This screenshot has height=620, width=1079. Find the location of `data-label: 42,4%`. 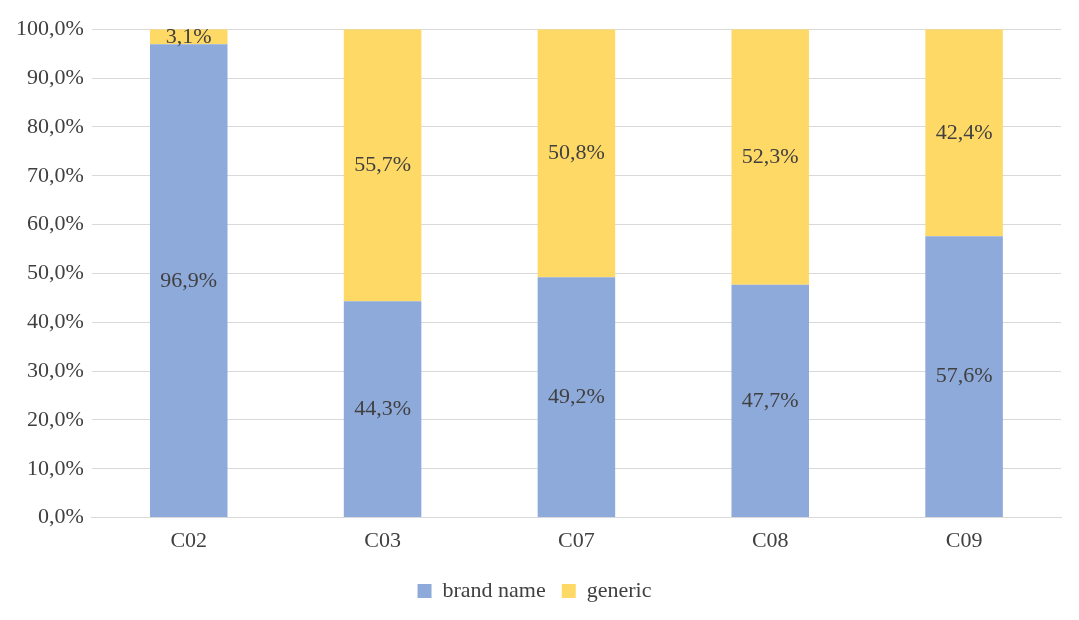

data-label: 42,4% is located at coordinates (964, 131).